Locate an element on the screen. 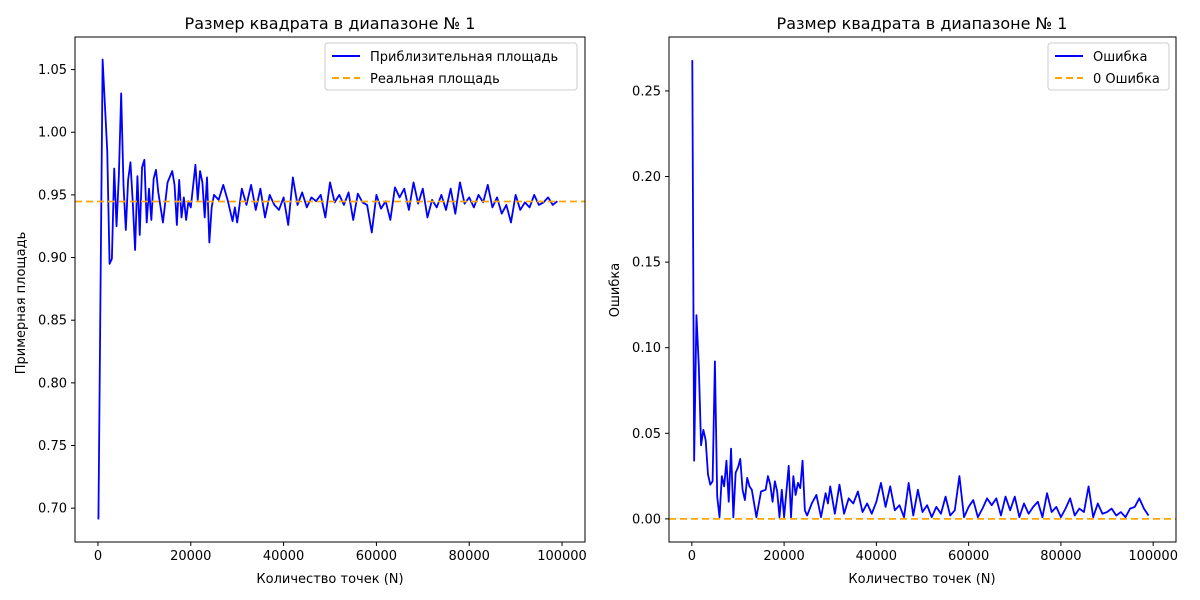  y-axis-label: Примерная площадь is located at coordinates (21, 303).